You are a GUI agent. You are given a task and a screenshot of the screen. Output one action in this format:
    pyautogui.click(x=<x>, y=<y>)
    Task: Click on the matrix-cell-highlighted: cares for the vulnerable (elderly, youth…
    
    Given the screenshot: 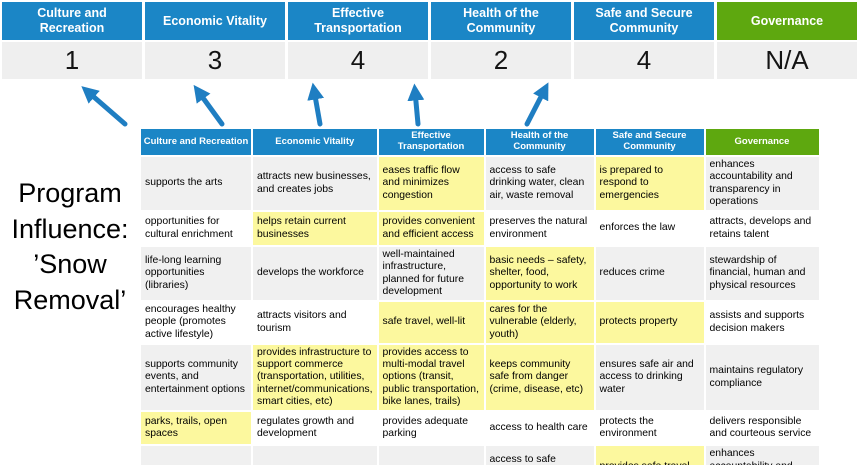 What is the action you would take?
    pyautogui.click(x=539, y=322)
    